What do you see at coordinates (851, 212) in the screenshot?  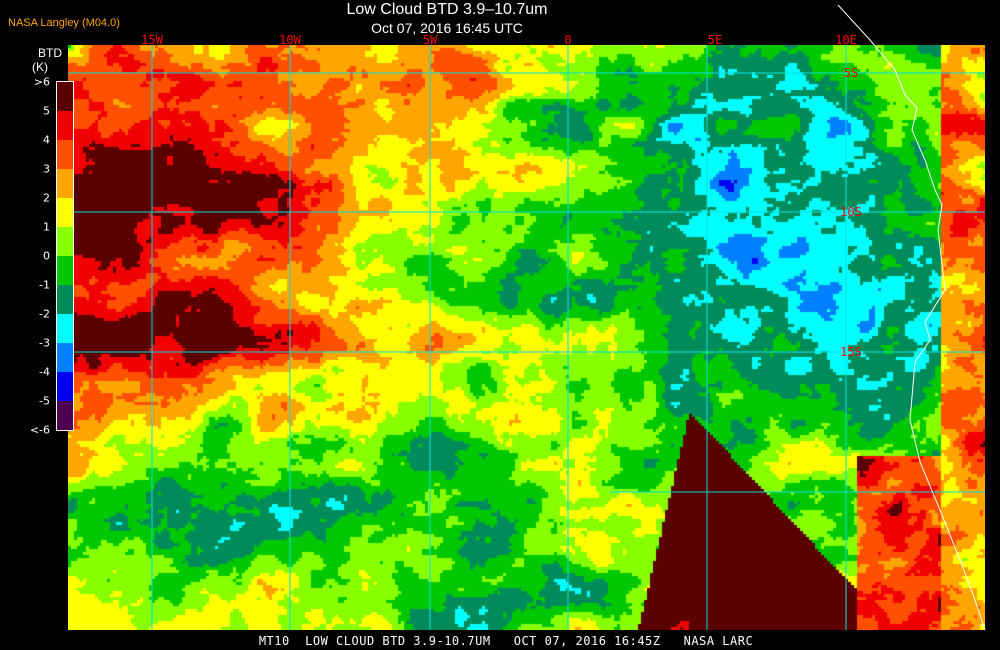 I see `latitude-label: 10S` at bounding box center [851, 212].